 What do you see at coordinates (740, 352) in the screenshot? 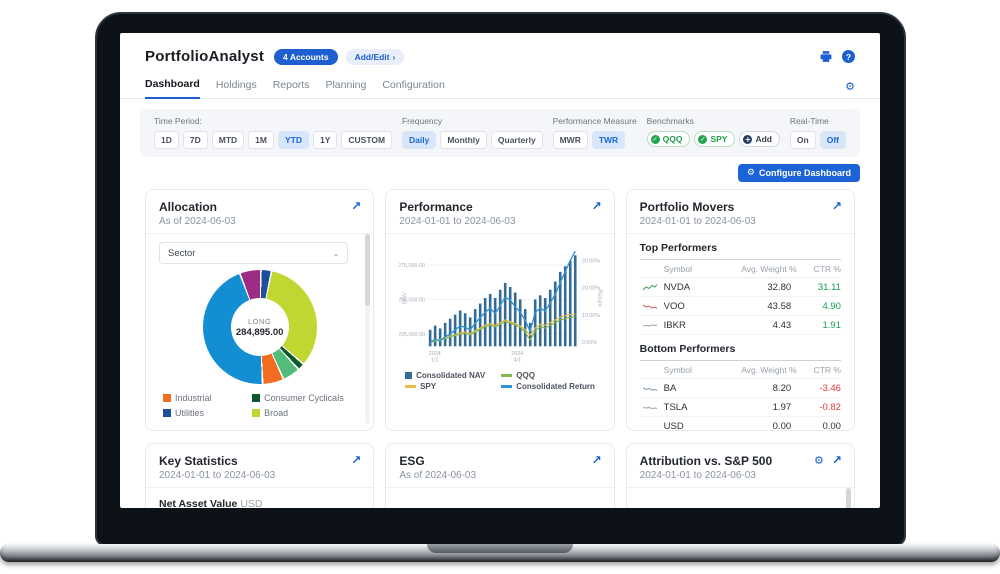
I see `bottom-performers-heading: Bottom Performers` at bounding box center [740, 352].